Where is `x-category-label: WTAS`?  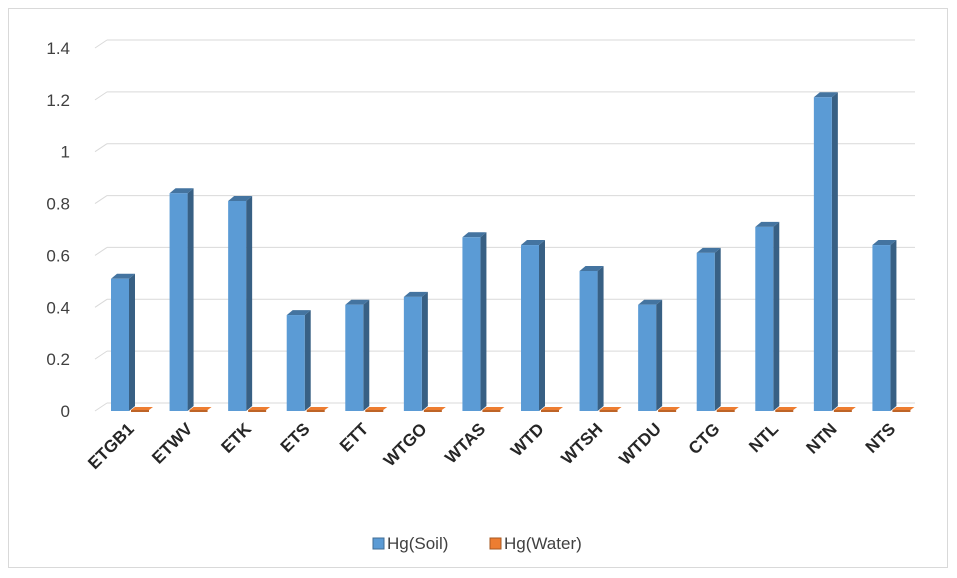
x-category-label: WTAS is located at coordinates (465, 443).